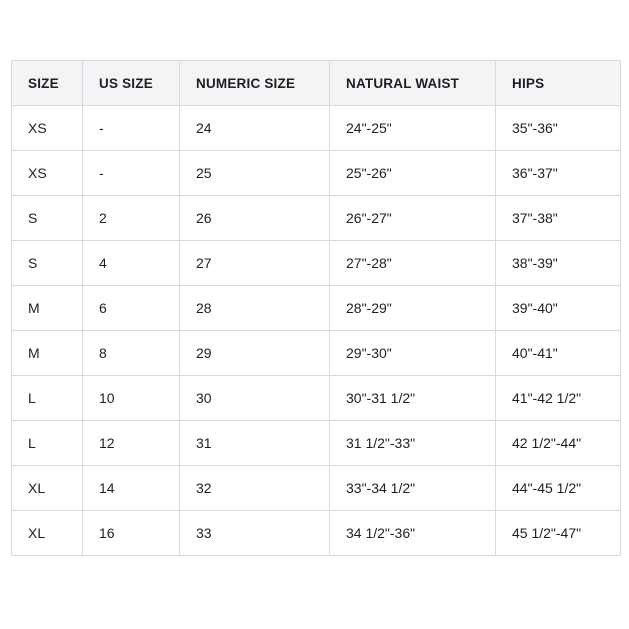 This screenshot has height=629, width=629. Describe the element at coordinates (558, 218) in the screenshot. I see `cell-hips: 37"-38"` at that location.